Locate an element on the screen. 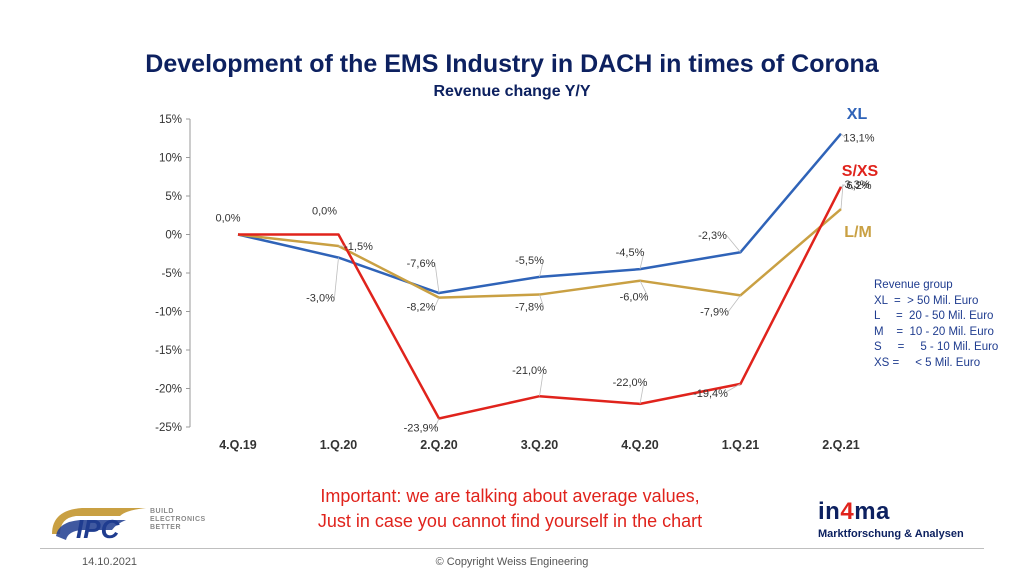 Image resolution: width=1024 pixels, height=576 pixels. series-name-label: S/XS is located at coordinates (860, 171).